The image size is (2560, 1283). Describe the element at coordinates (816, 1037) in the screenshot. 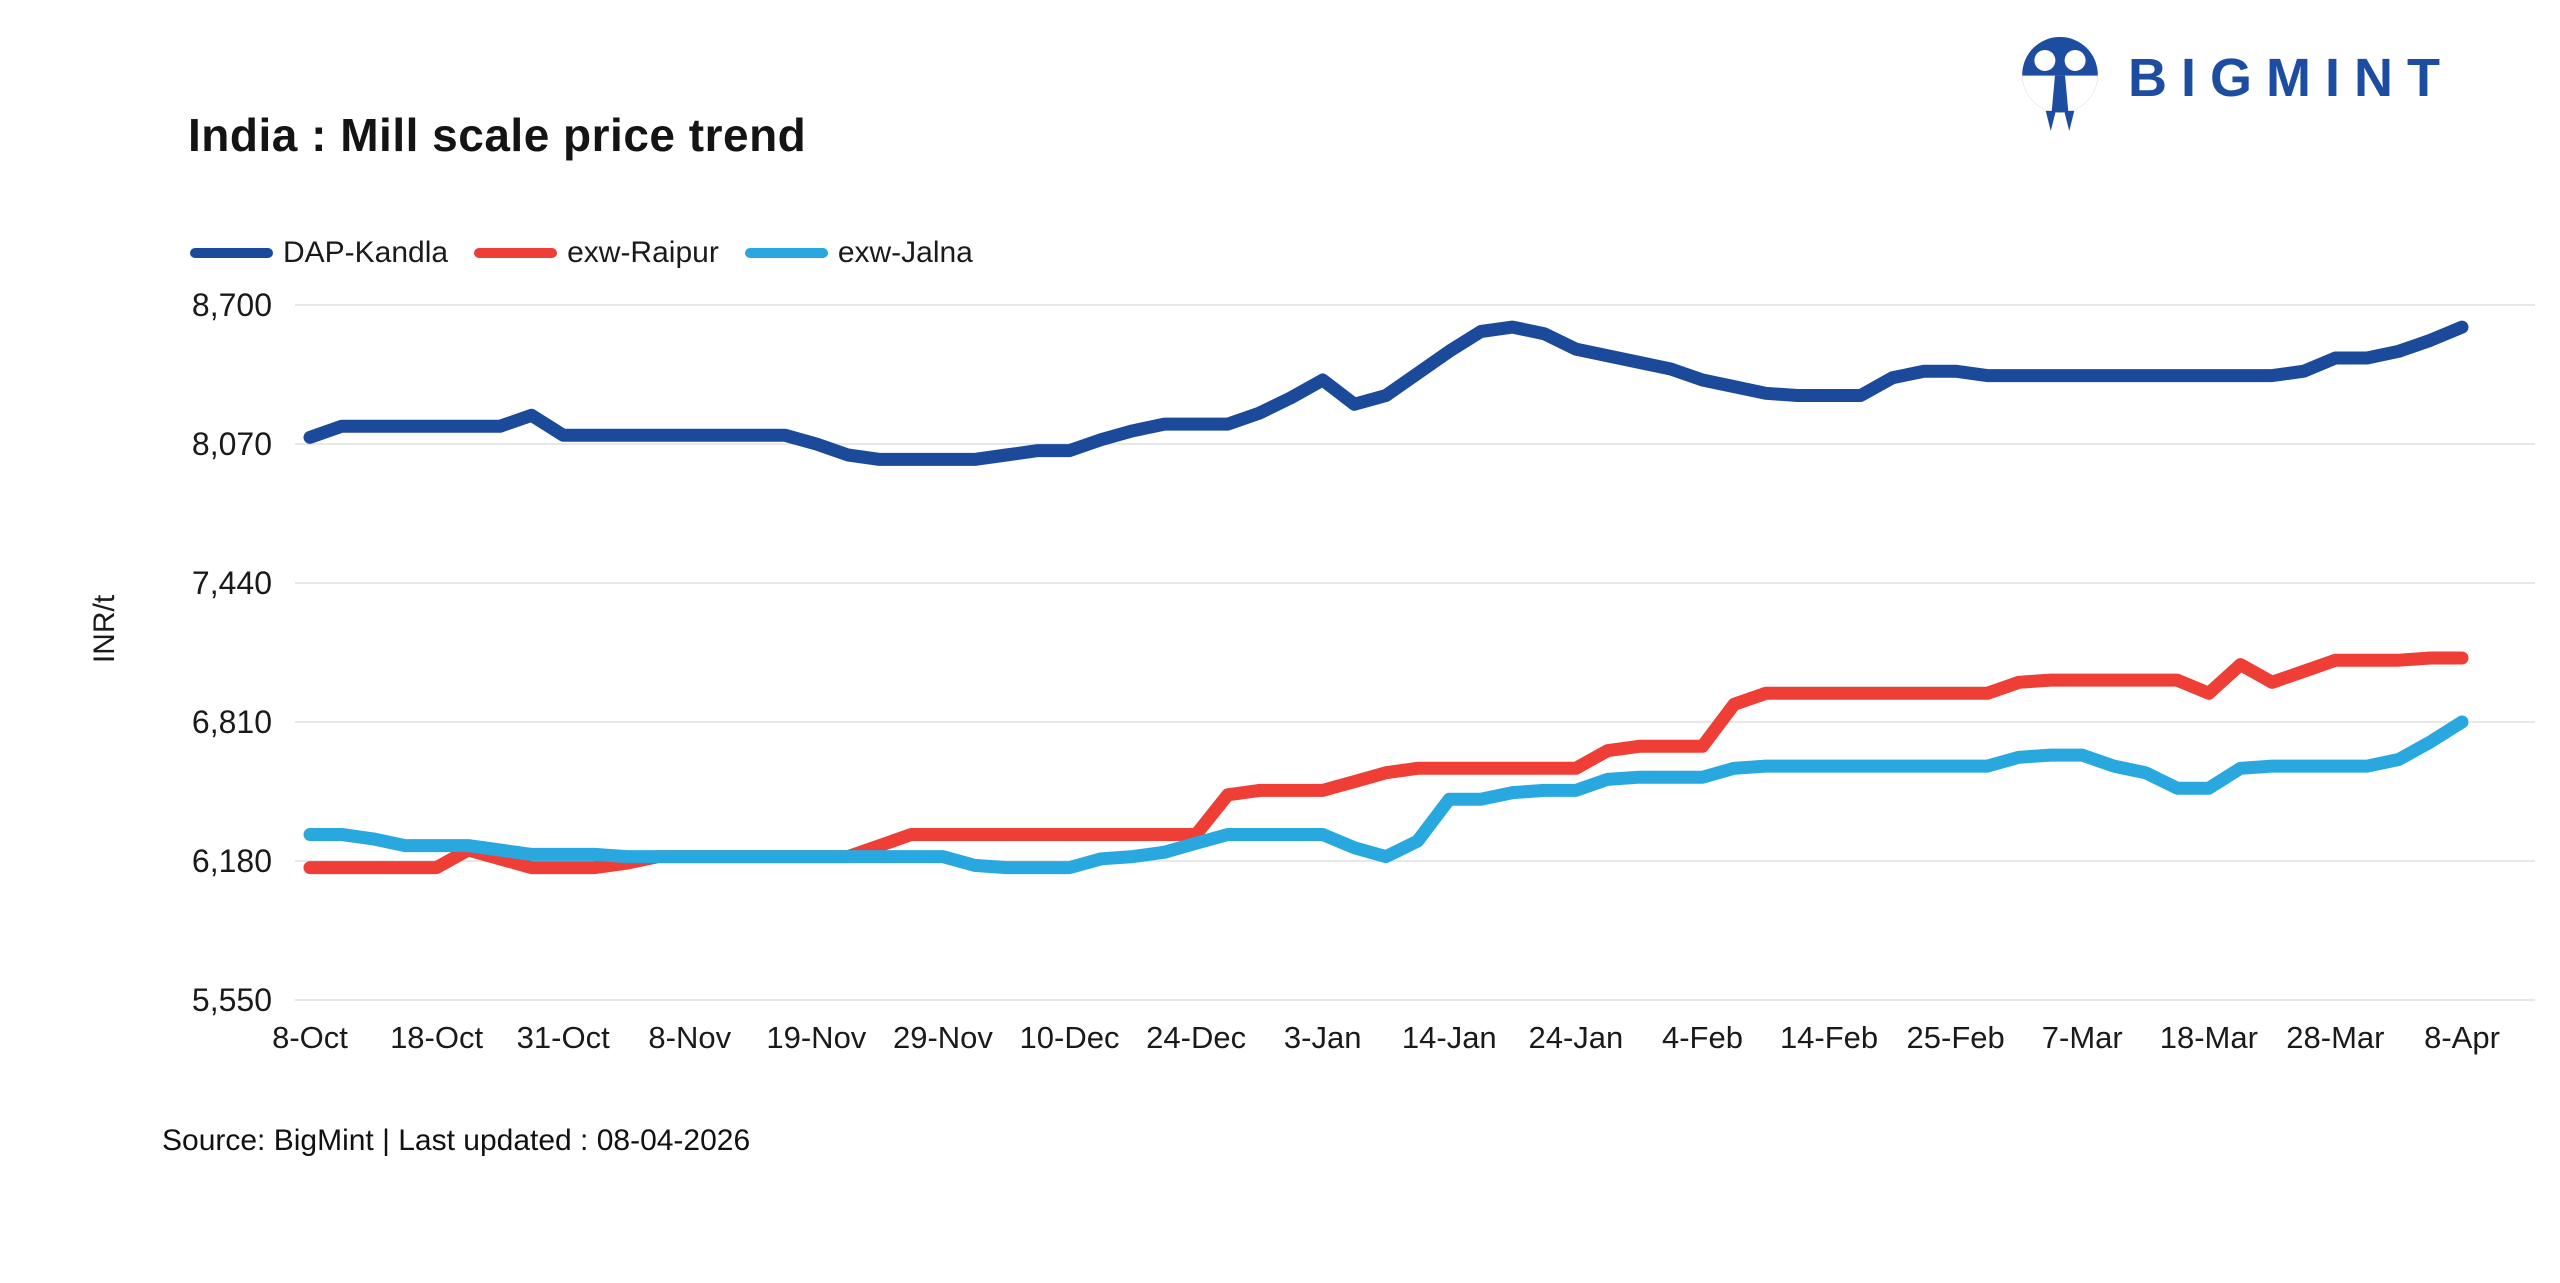

I see `x-tick-label: 19-Nov` at that location.